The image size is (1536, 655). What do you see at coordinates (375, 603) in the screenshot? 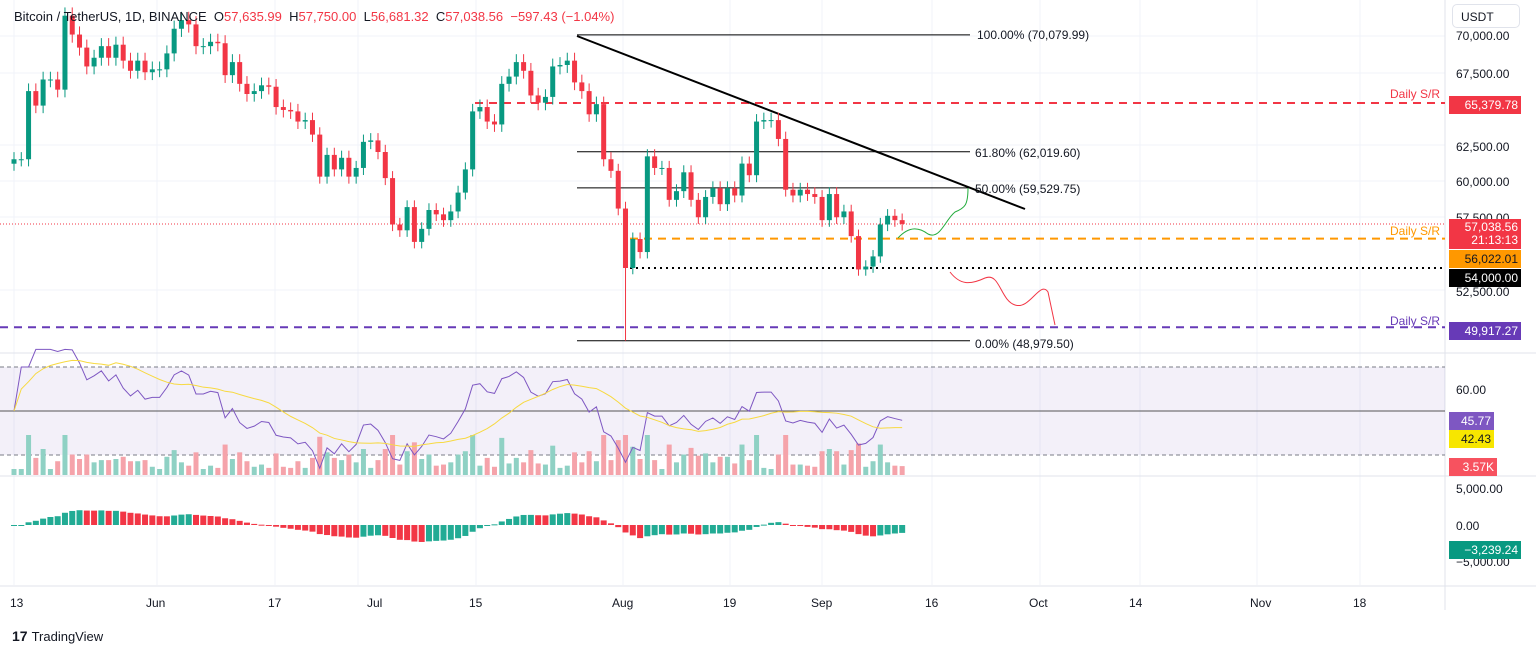
I see `time-label: Jul` at bounding box center [375, 603].